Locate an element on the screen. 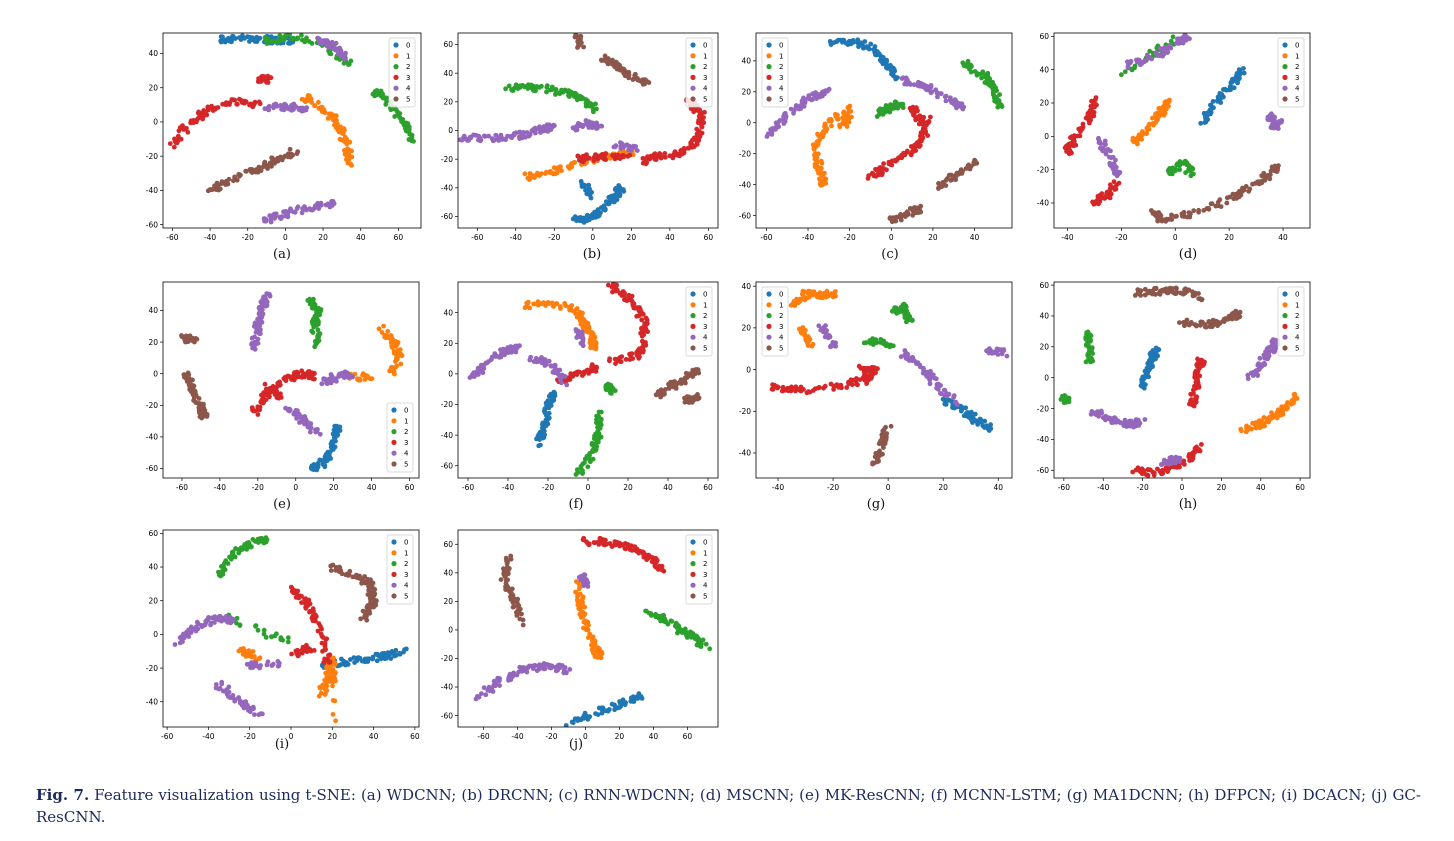  x-tick-label: 0 is located at coordinates (295, 487).